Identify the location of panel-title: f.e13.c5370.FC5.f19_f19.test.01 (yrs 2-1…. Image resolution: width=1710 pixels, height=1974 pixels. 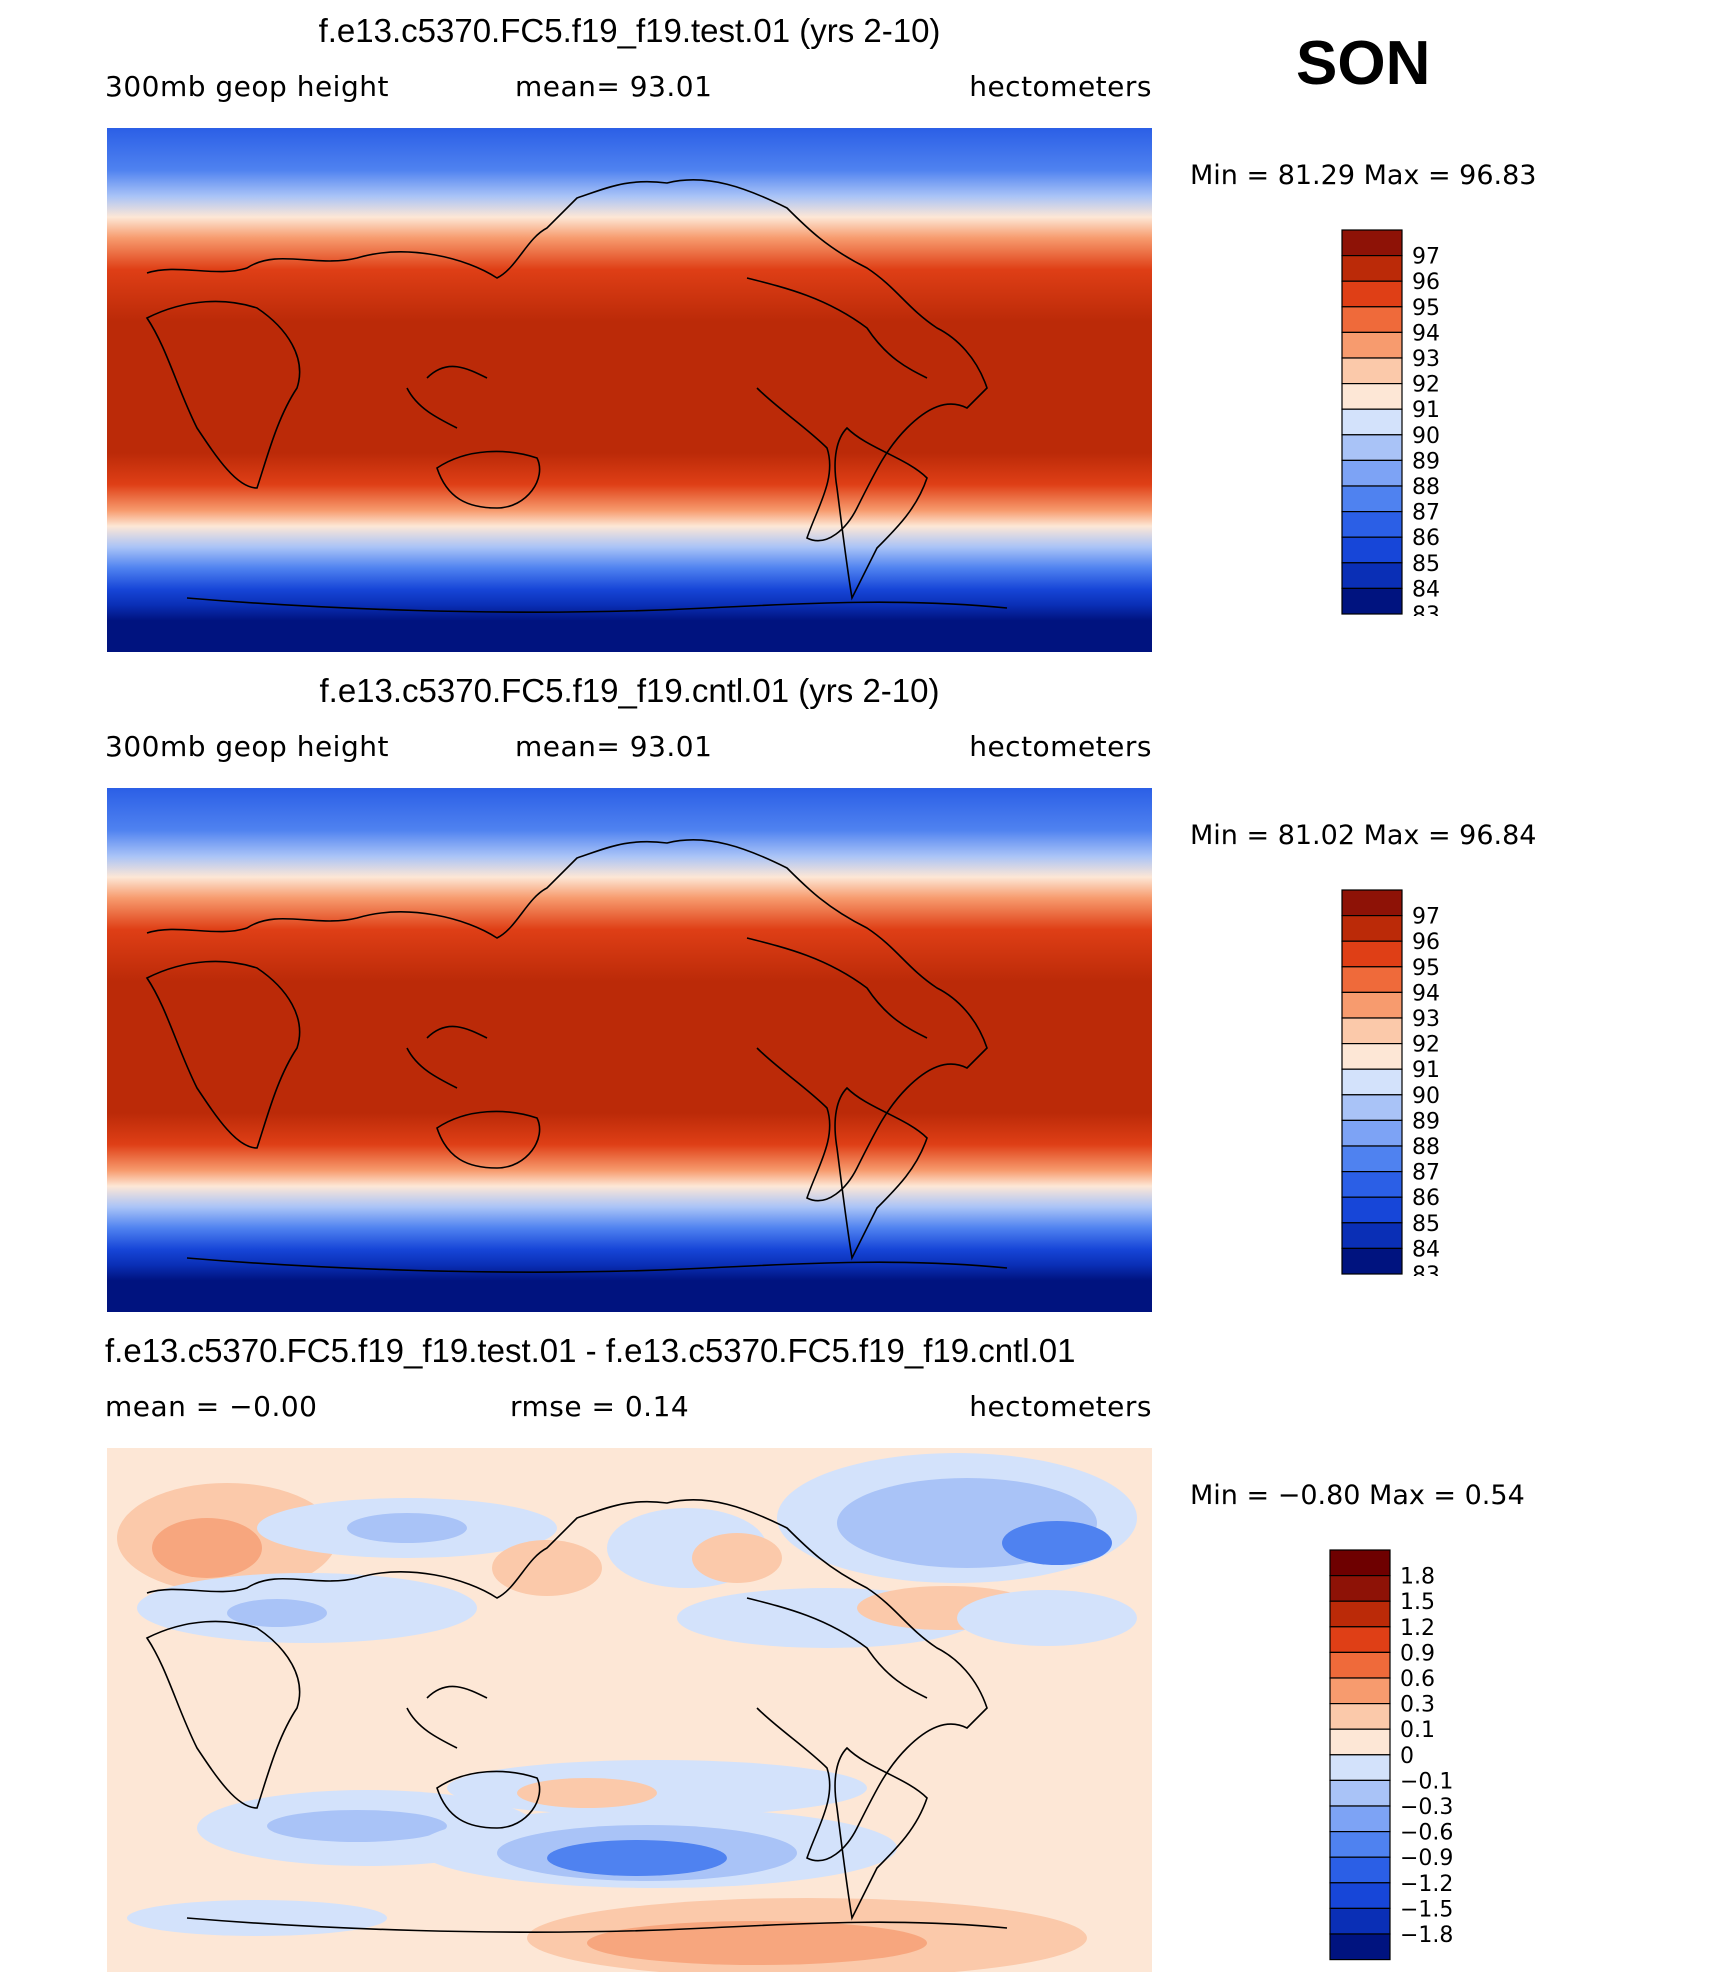
(629, 30).